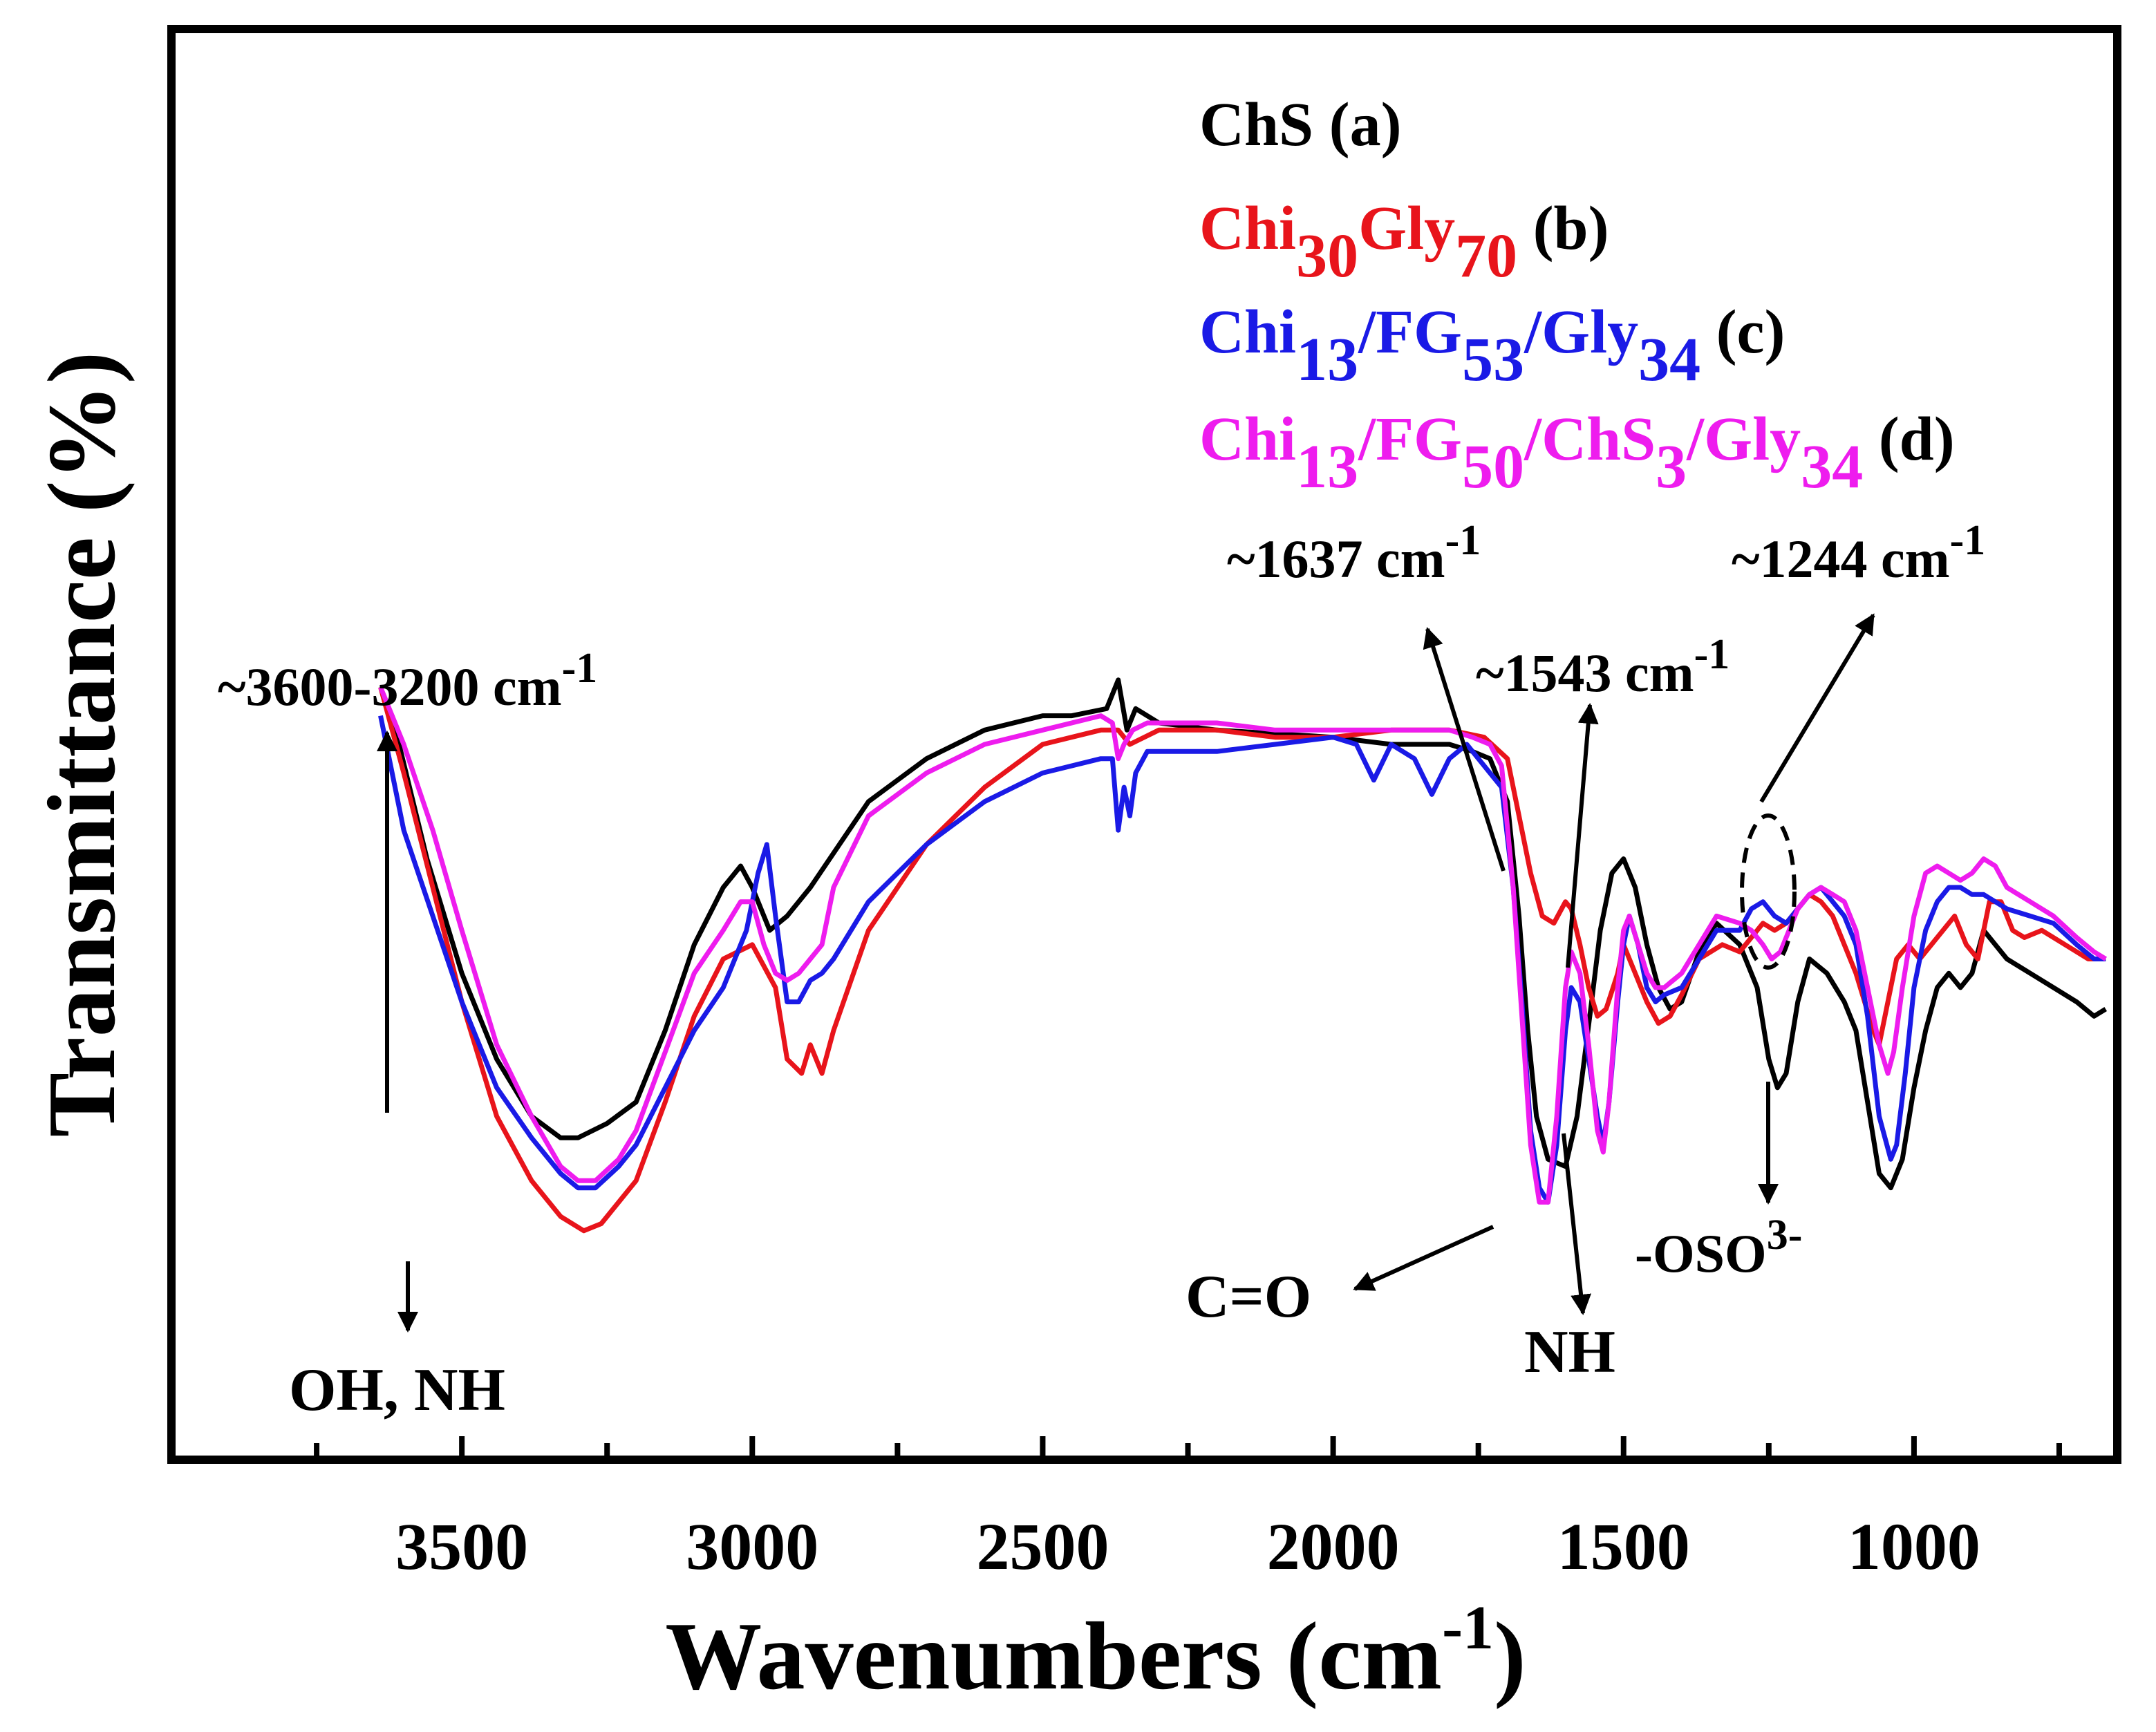 This screenshot has height=1732, width=2156. What do you see at coordinates (1590, 439) in the screenshot?
I see `legend-text-part: /ChS` at bounding box center [1590, 439].